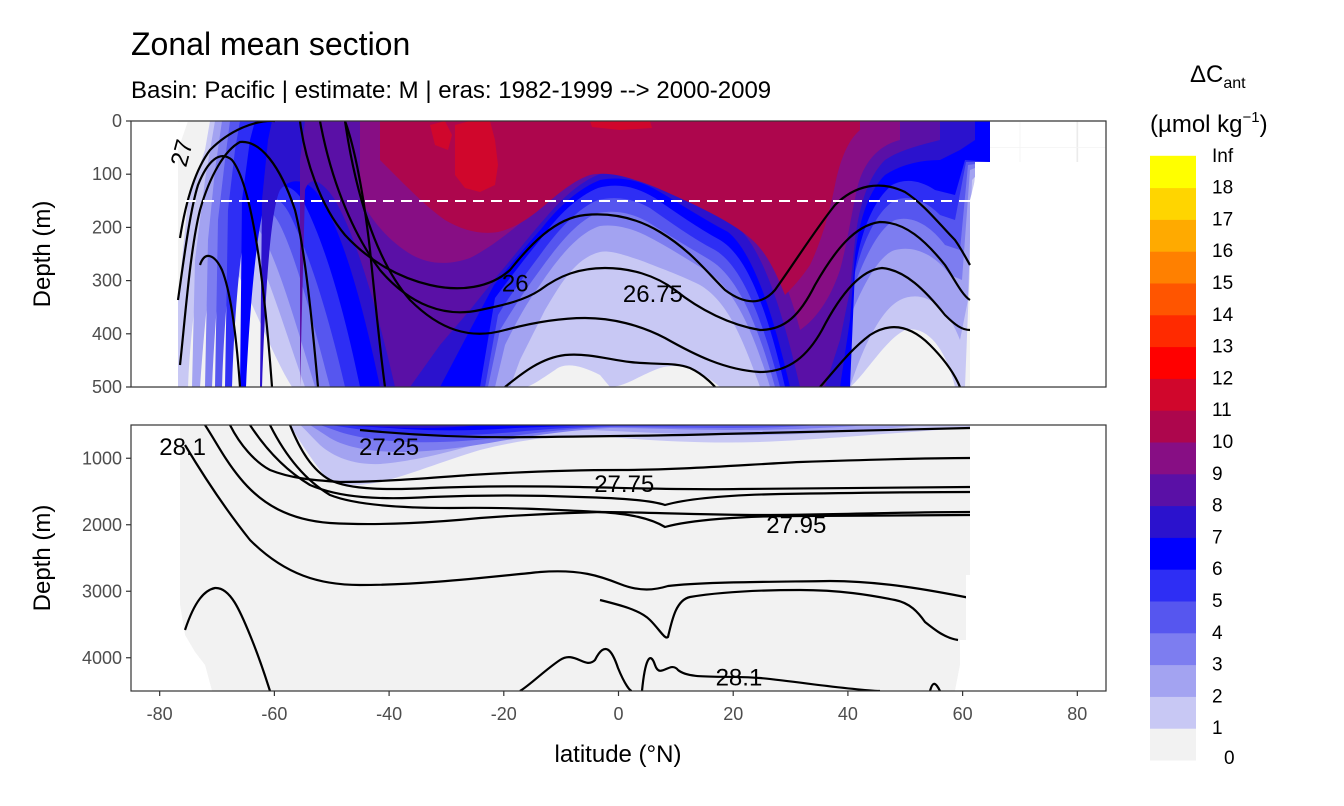 This screenshot has width=1344, height=806. Describe the element at coordinates (1222, 347) in the screenshot. I see `legend-break-label: 13` at that location.